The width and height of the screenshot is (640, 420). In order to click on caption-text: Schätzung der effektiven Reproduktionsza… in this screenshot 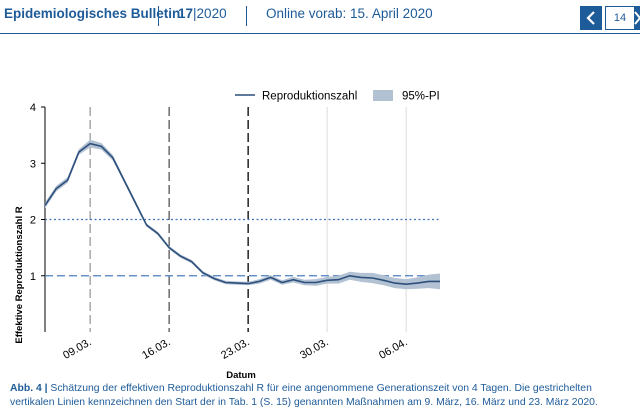, I will do `click(304, 395)`.